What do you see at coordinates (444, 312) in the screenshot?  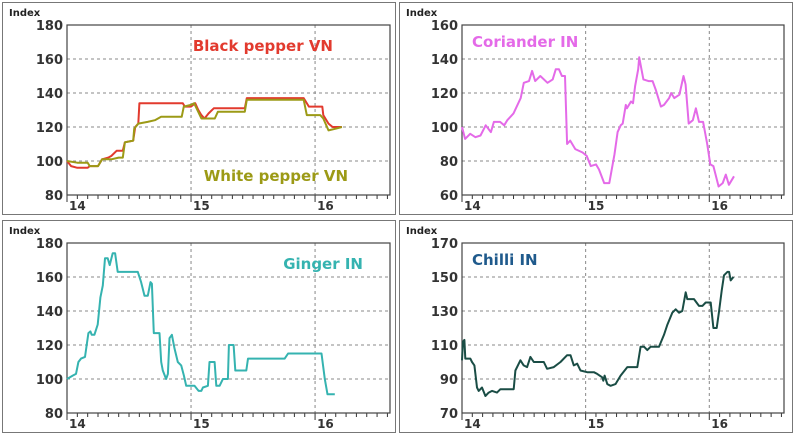 I see `y-tick-label: 130` at bounding box center [444, 312].